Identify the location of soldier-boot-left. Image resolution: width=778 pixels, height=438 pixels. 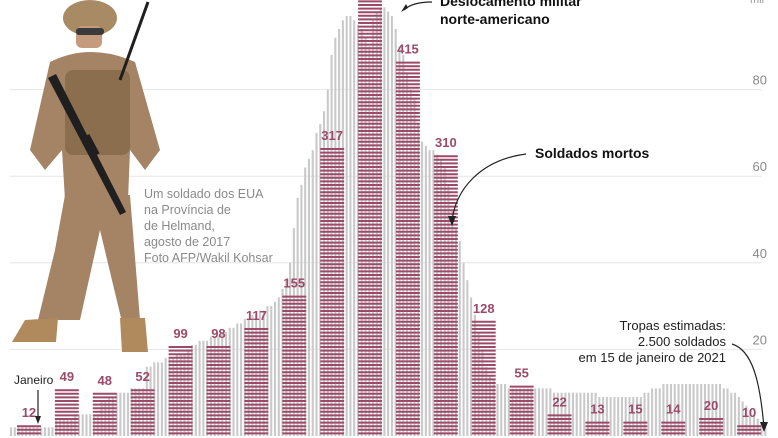
(35, 330).